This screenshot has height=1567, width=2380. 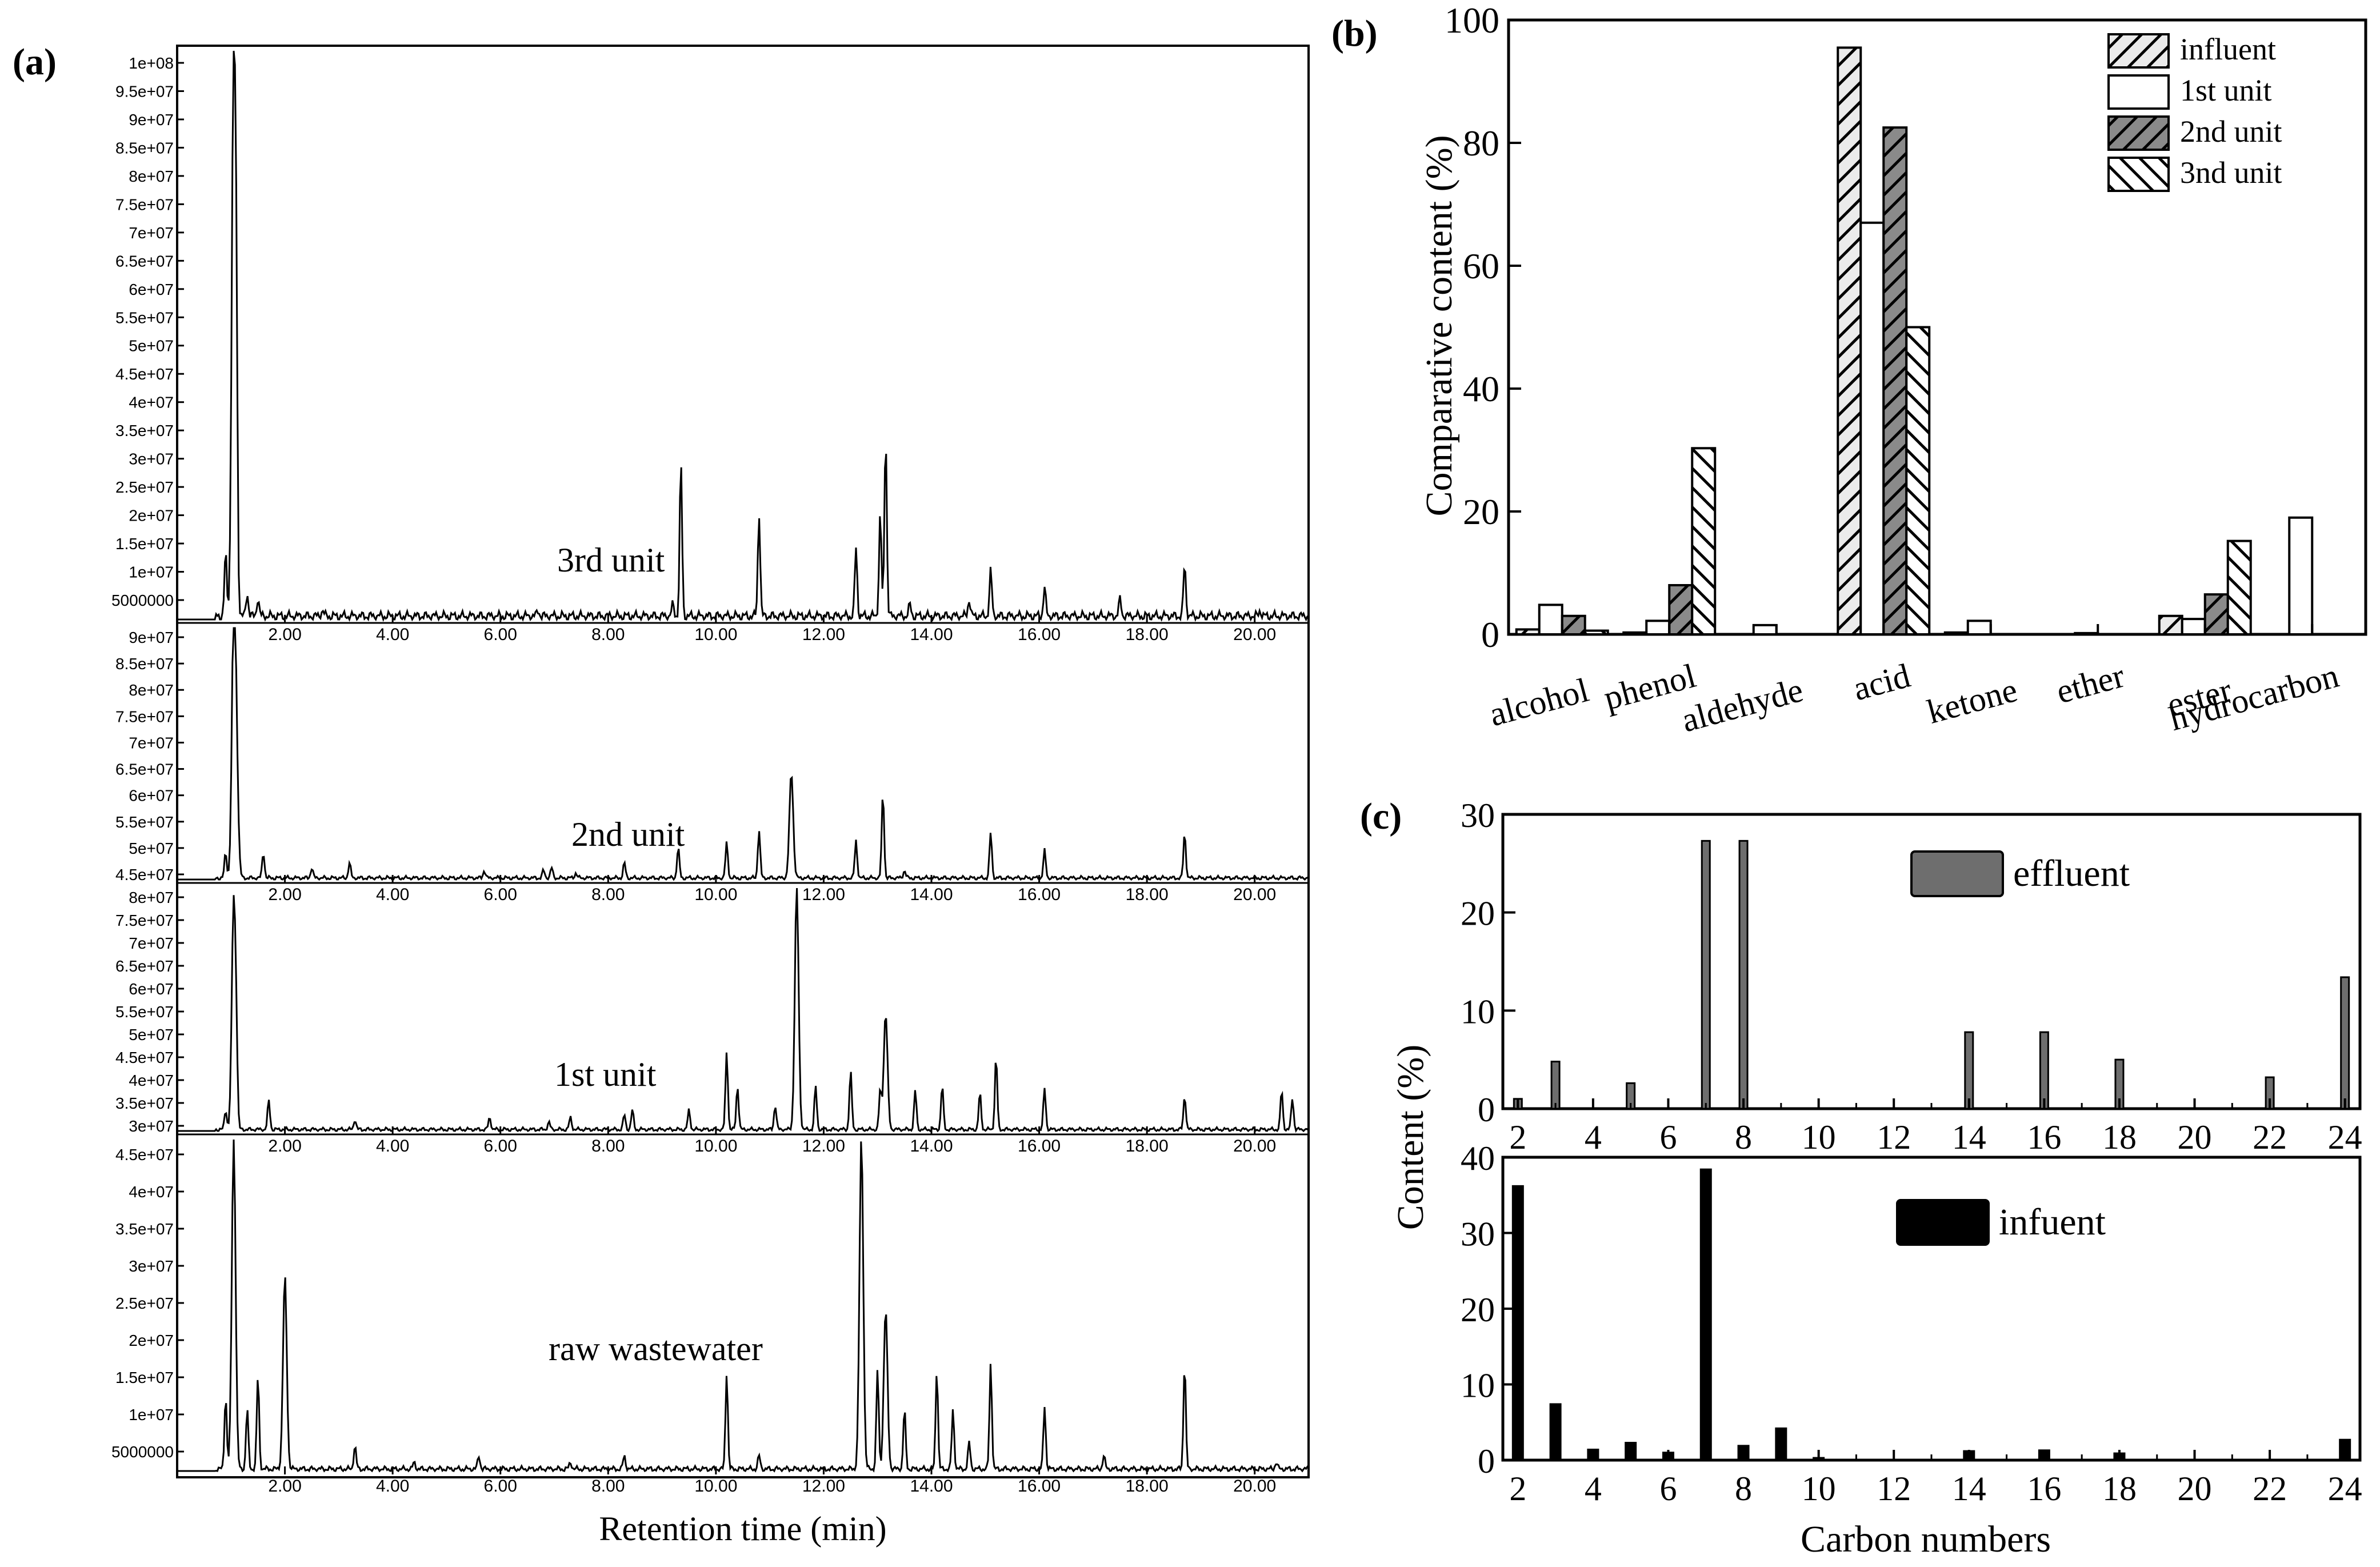 I want to click on a-y-tick-label: 5.5e+07, so click(x=144, y=1012).